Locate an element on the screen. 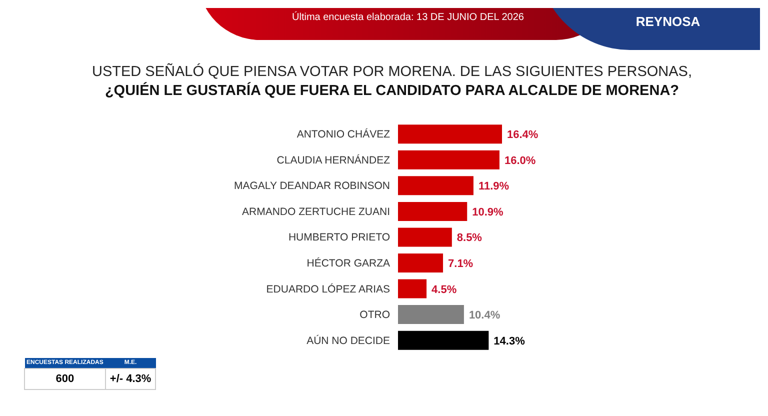 The height and width of the screenshot is (416, 768). chart-subtitle: ¿QUIÉN LE GUSTARÍA QUE FUERA EL CANDIDATO PARA ALCALDE DE MORENA? is located at coordinates (392, 91).